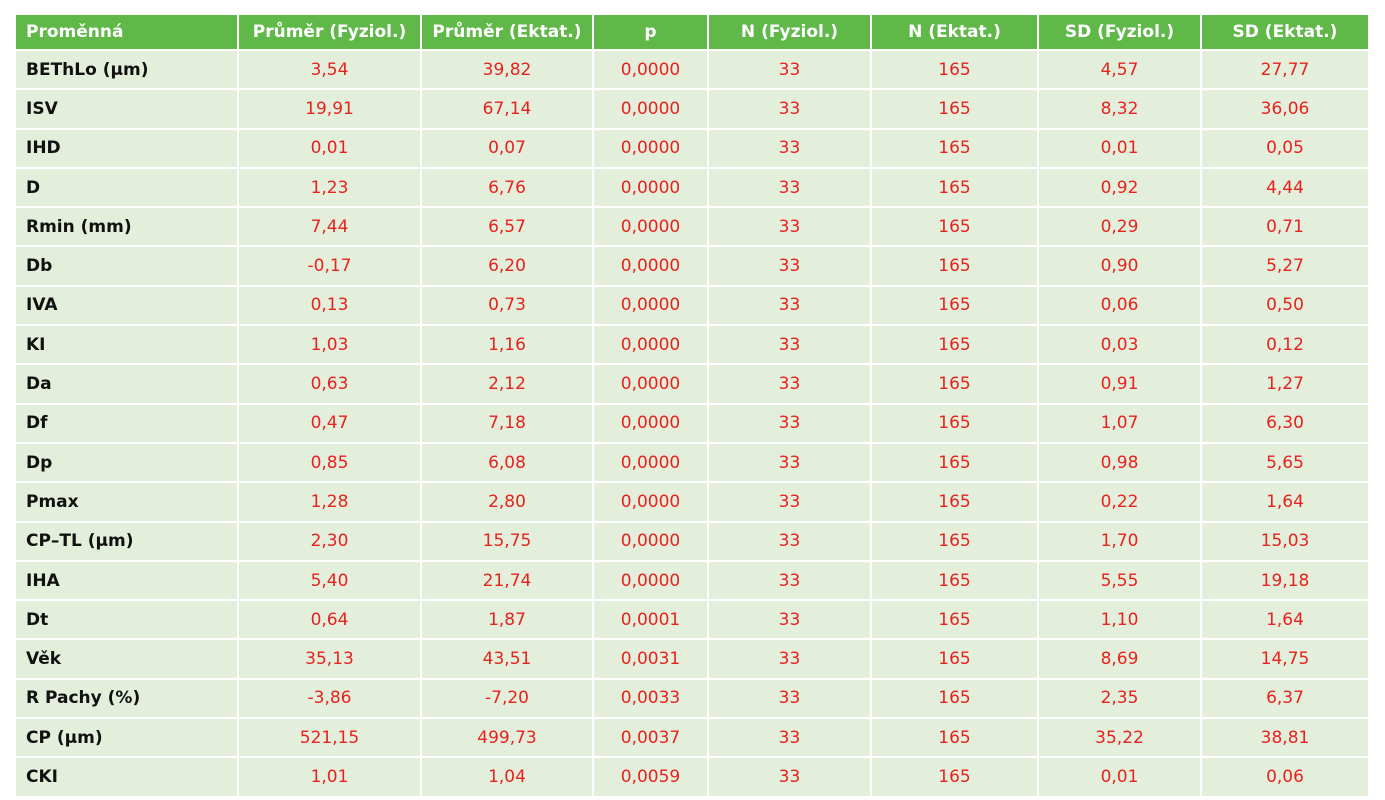 This screenshot has width=1385, height=800. I want to click on row-label: D, so click(126, 187).